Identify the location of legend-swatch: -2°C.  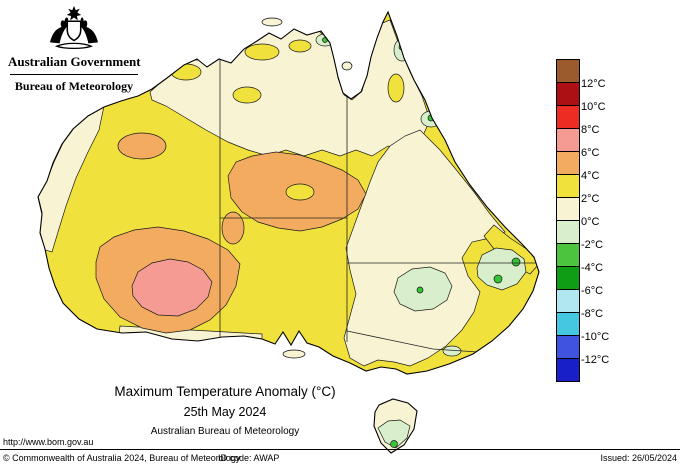
(579, 235).